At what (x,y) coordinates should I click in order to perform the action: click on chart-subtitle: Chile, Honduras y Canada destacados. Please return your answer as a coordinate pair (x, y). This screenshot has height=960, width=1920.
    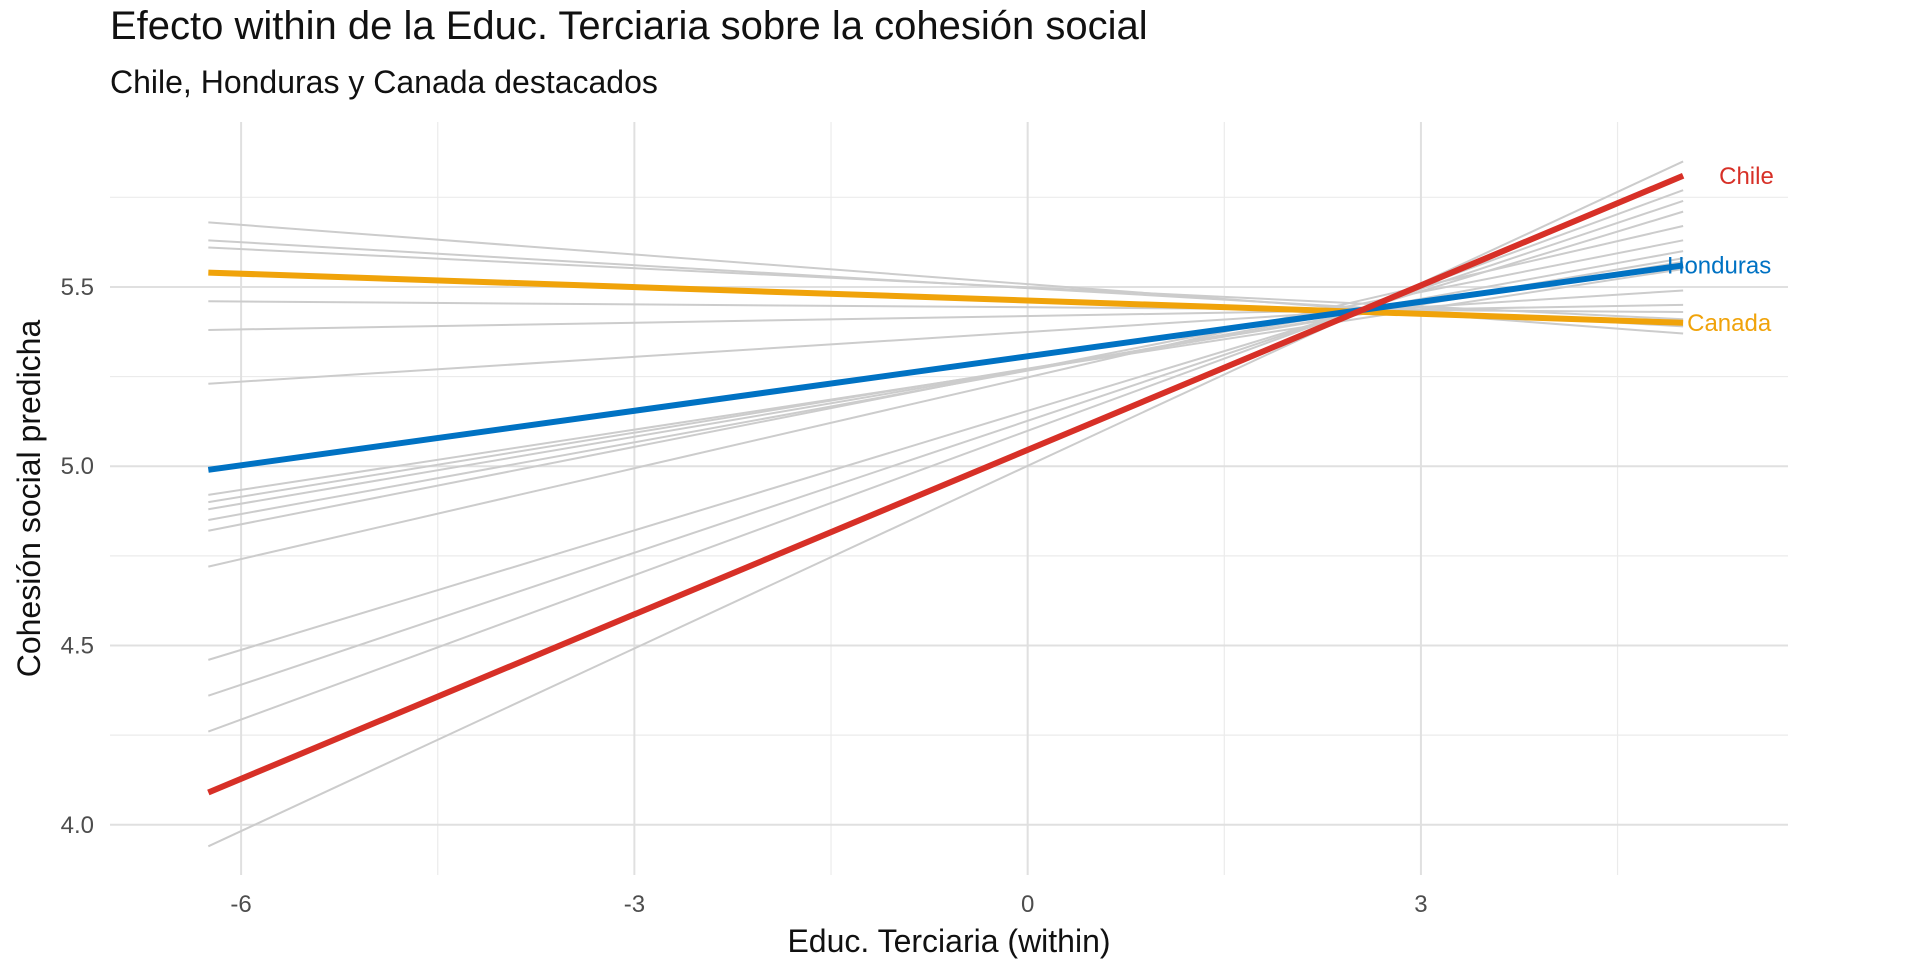
    Looking at the image, I should click on (384, 82).